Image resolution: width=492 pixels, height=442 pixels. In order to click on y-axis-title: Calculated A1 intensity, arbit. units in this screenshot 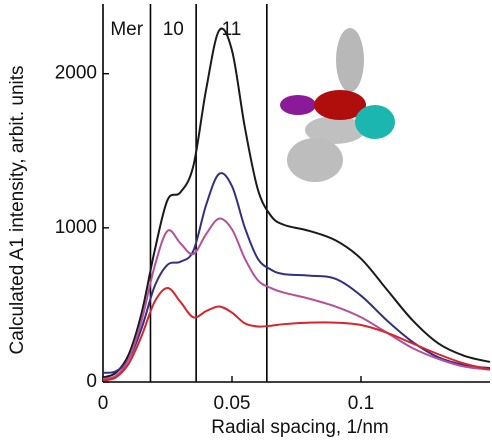, I will do `click(17, 209)`.